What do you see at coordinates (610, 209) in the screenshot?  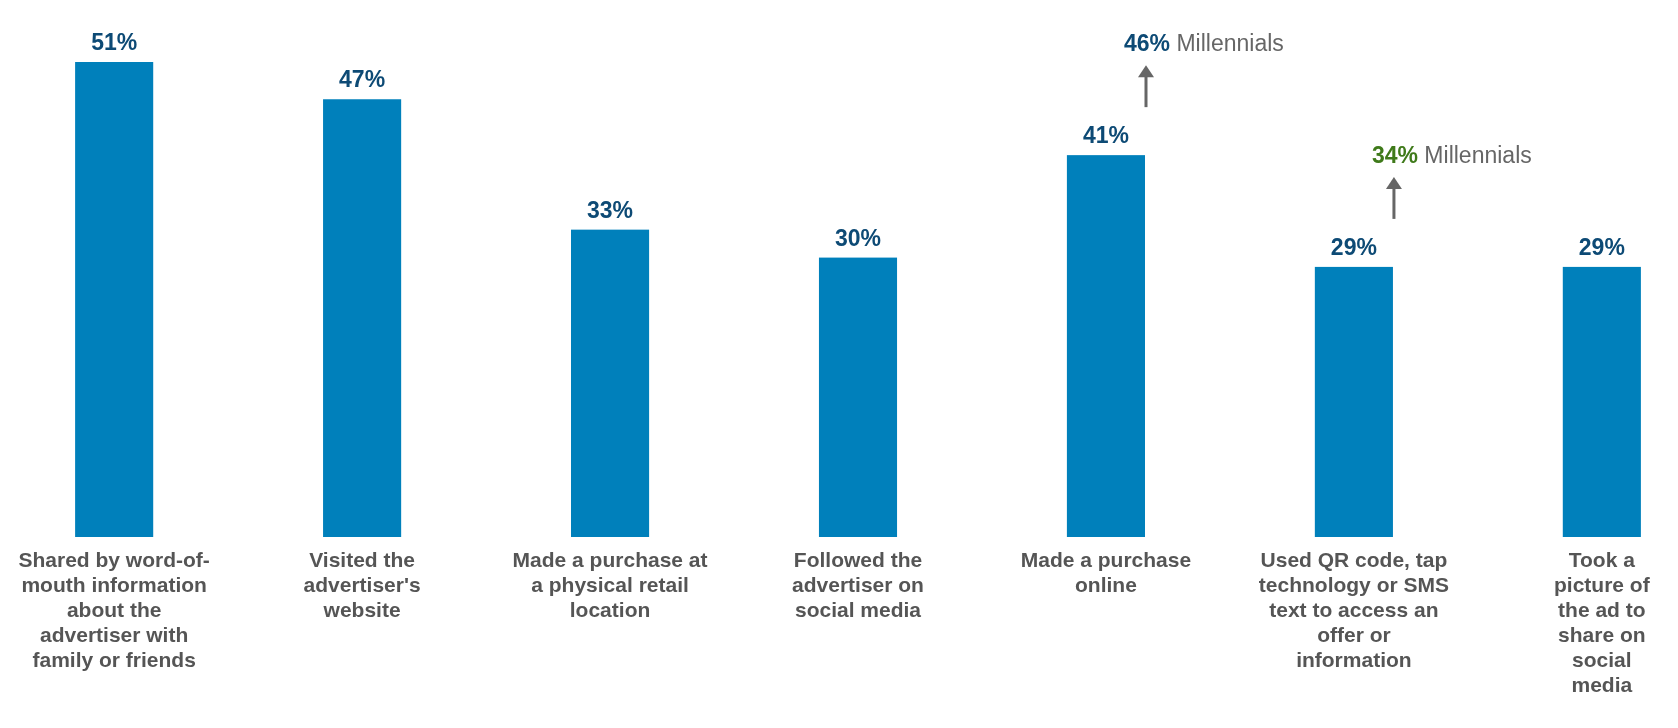 I see `data-label: 33%` at bounding box center [610, 209].